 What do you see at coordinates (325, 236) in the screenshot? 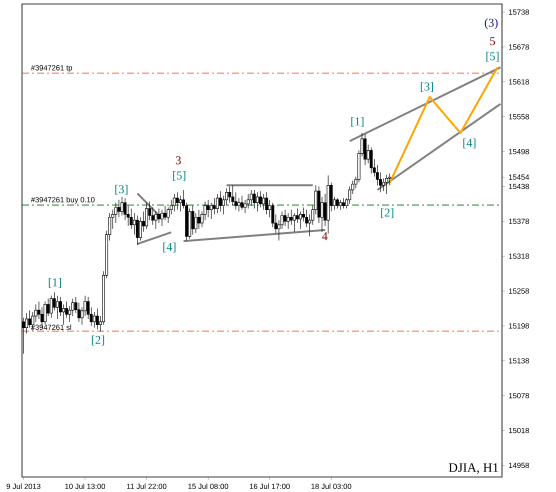
I see `annotation: 4` at bounding box center [325, 236].